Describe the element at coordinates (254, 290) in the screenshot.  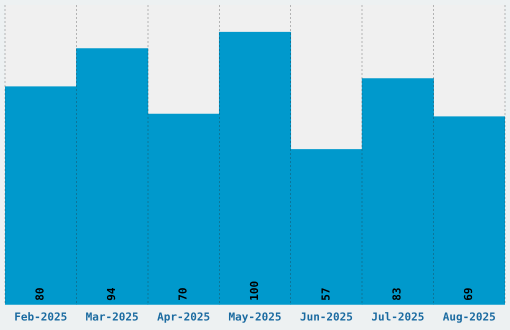
I see `data-label: 100` at that location.